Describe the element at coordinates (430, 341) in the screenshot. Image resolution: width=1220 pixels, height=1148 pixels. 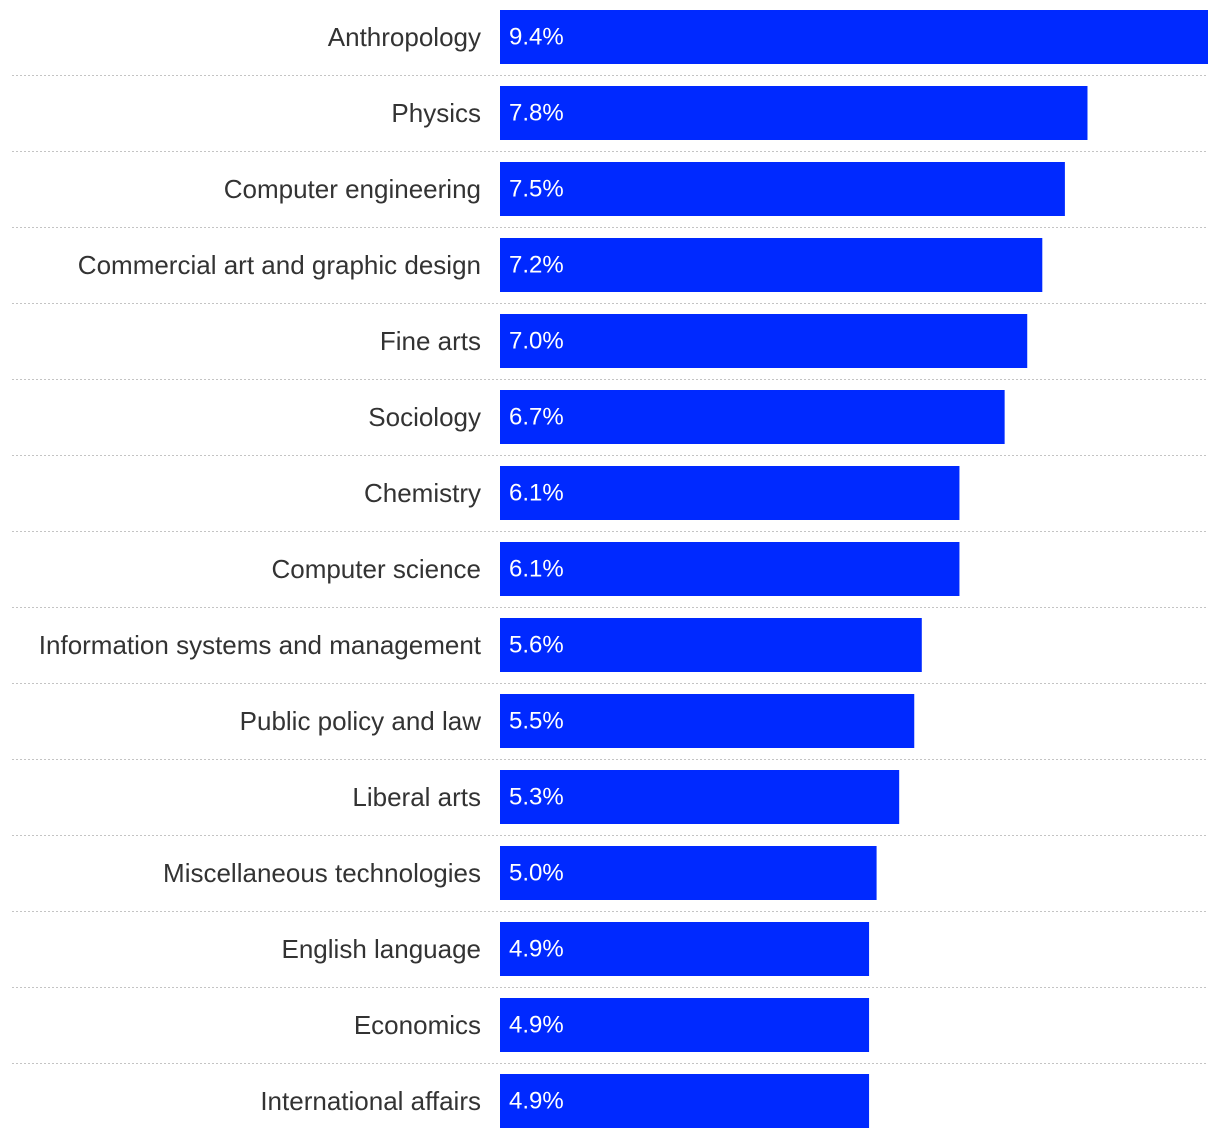
I see `category-label: Fine arts` at that location.